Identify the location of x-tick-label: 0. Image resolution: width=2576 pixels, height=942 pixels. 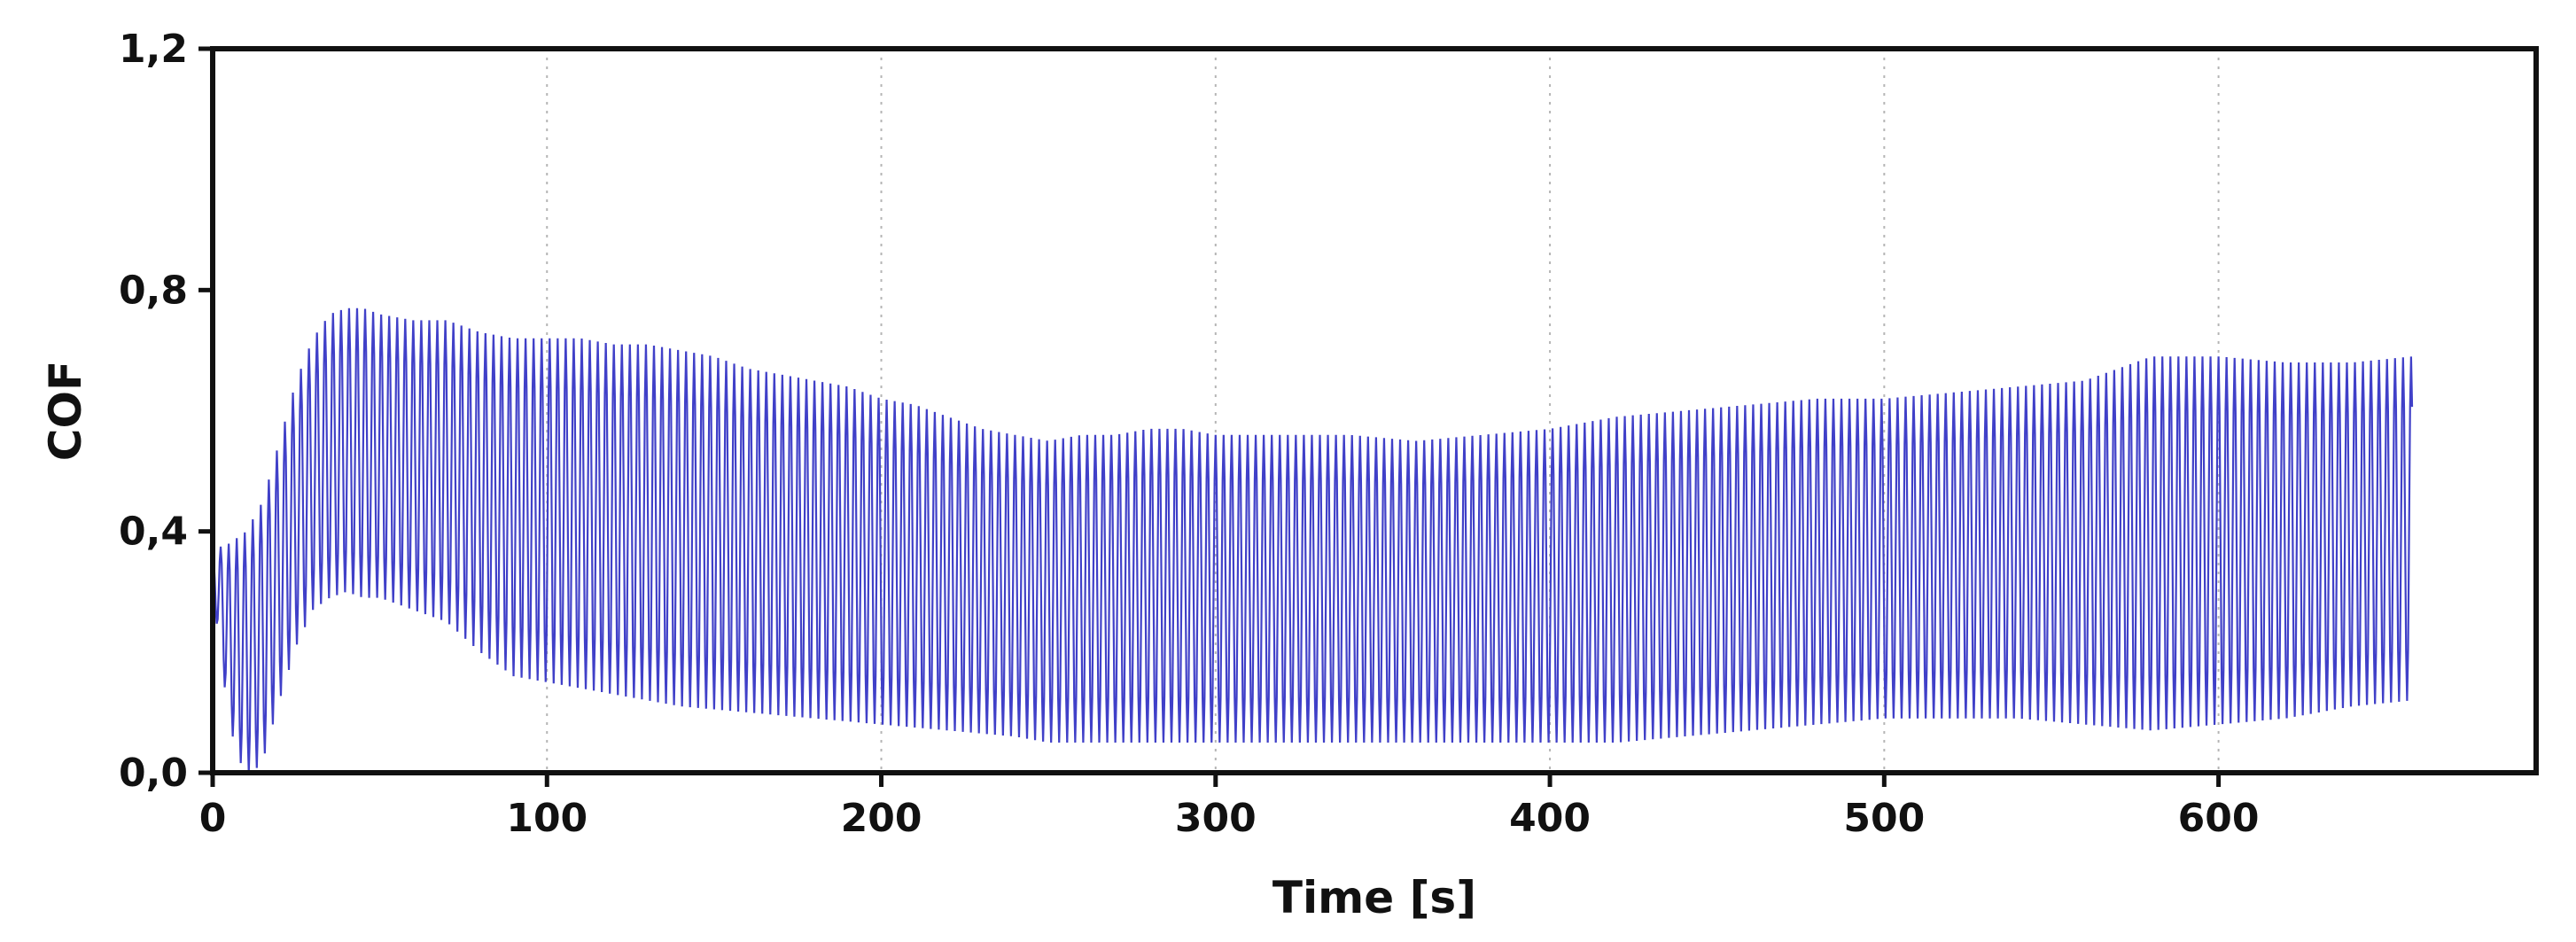
(213, 818).